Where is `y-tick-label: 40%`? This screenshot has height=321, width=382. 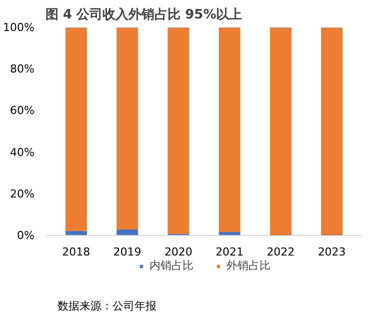 y-tick-label: 40% is located at coordinates (22, 152).